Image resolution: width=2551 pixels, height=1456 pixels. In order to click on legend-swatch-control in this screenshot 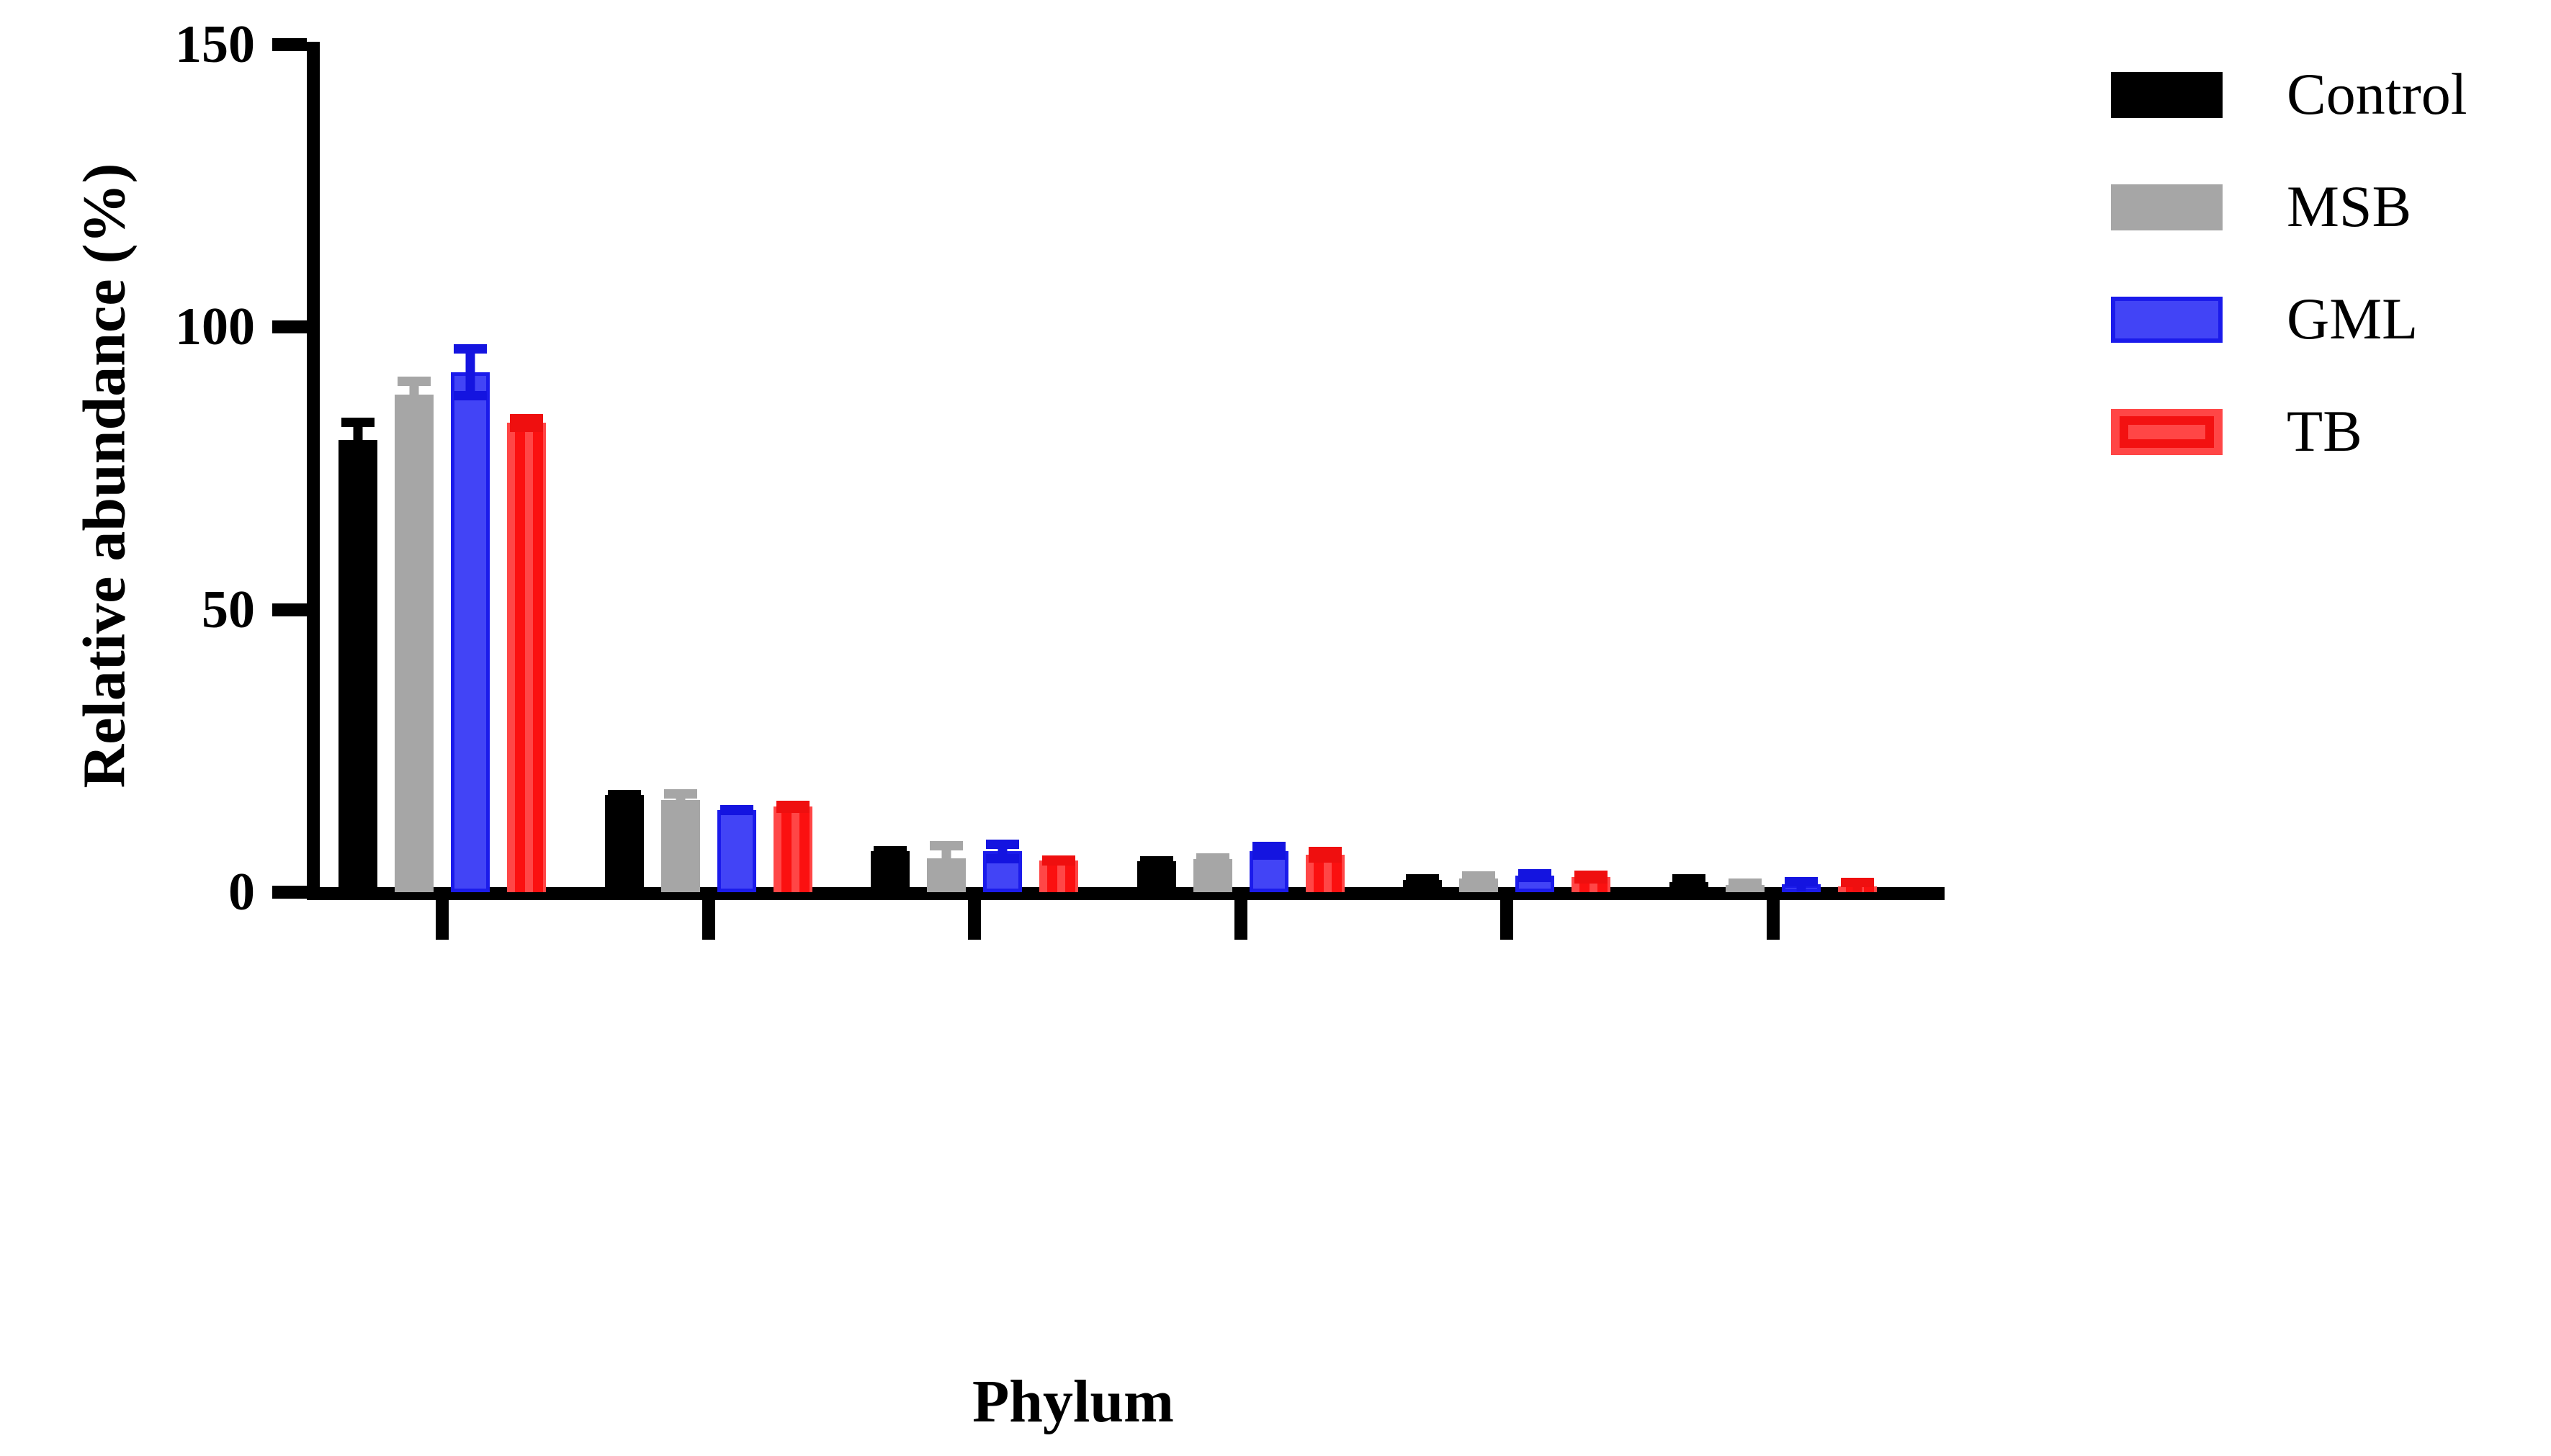, I will do `click(2167, 95)`.